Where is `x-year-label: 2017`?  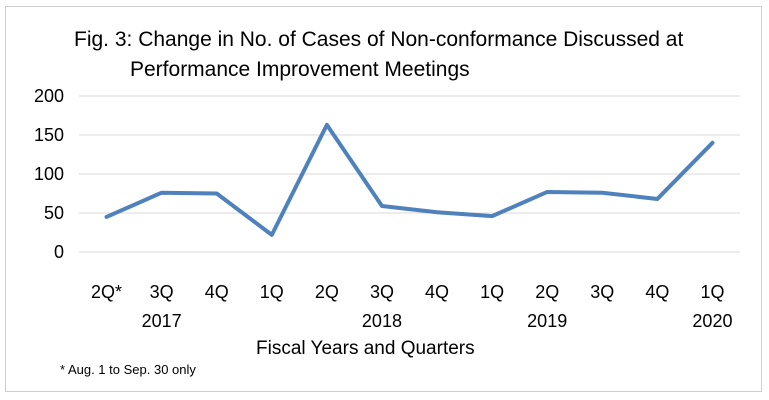
x-year-label: 2017 is located at coordinates (162, 321).